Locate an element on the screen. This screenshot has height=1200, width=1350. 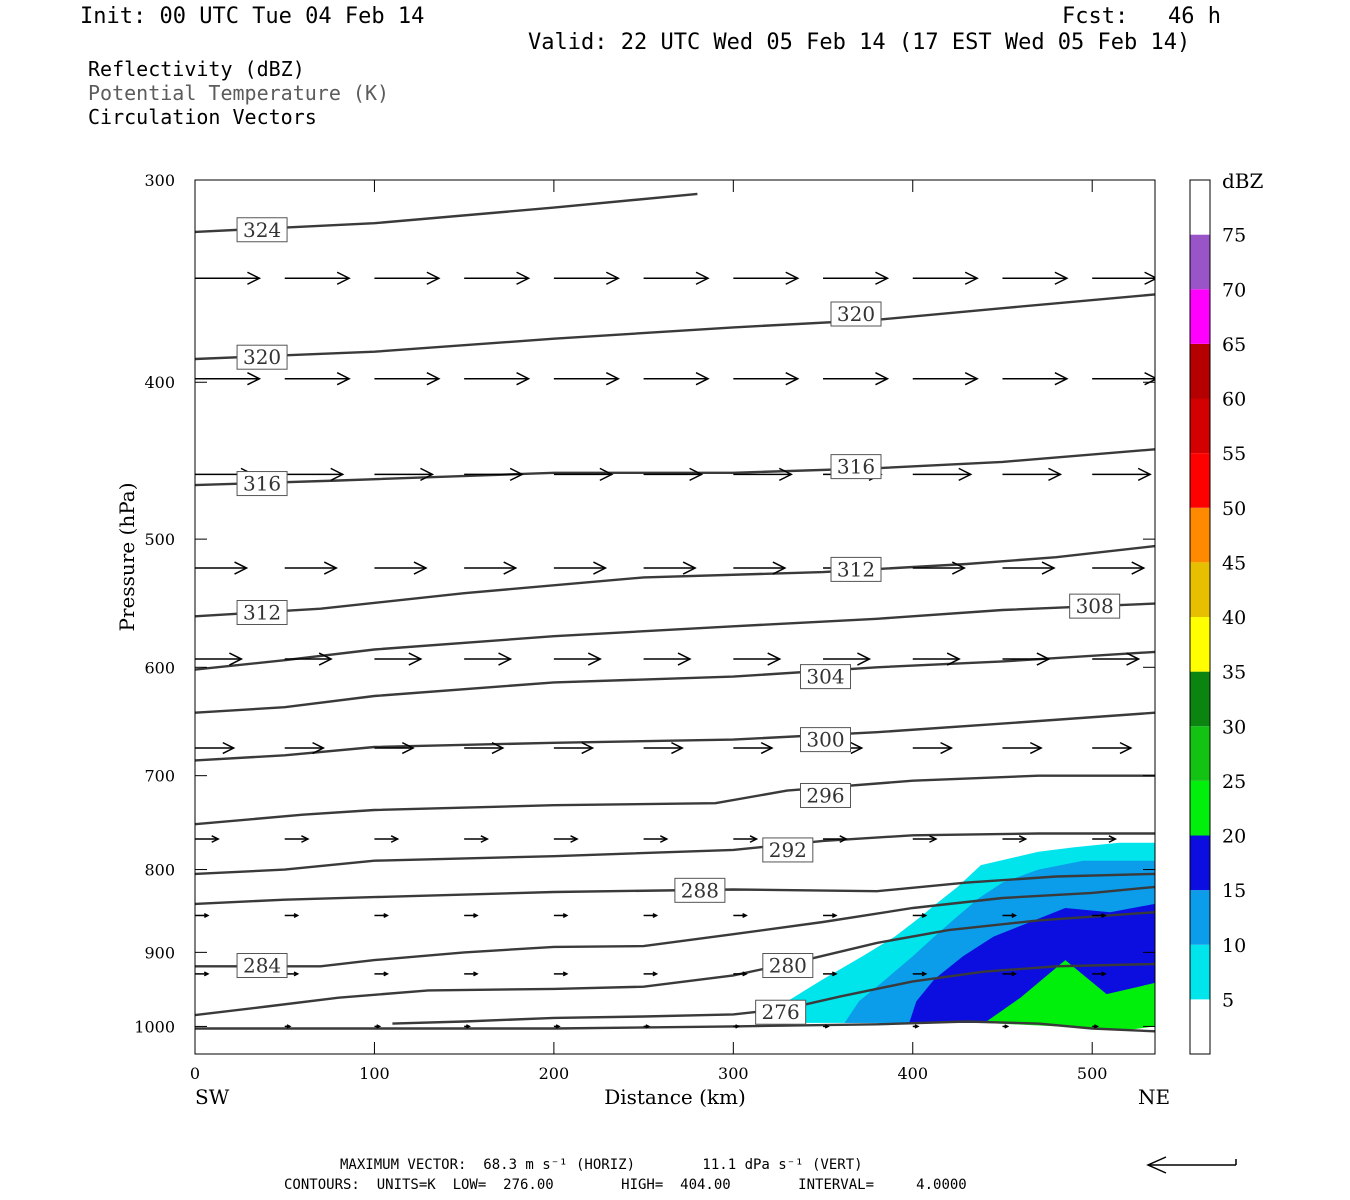
init-time: Init: 00 UTC Tue 04 Feb 14 is located at coordinates (252, 16).